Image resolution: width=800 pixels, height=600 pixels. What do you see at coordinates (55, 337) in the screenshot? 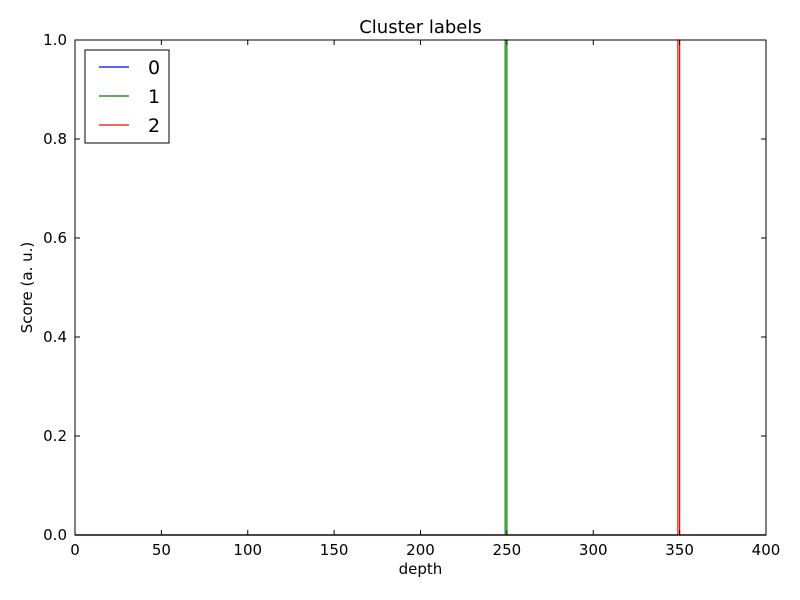
I see `y-tick-label: 0.4` at bounding box center [55, 337].